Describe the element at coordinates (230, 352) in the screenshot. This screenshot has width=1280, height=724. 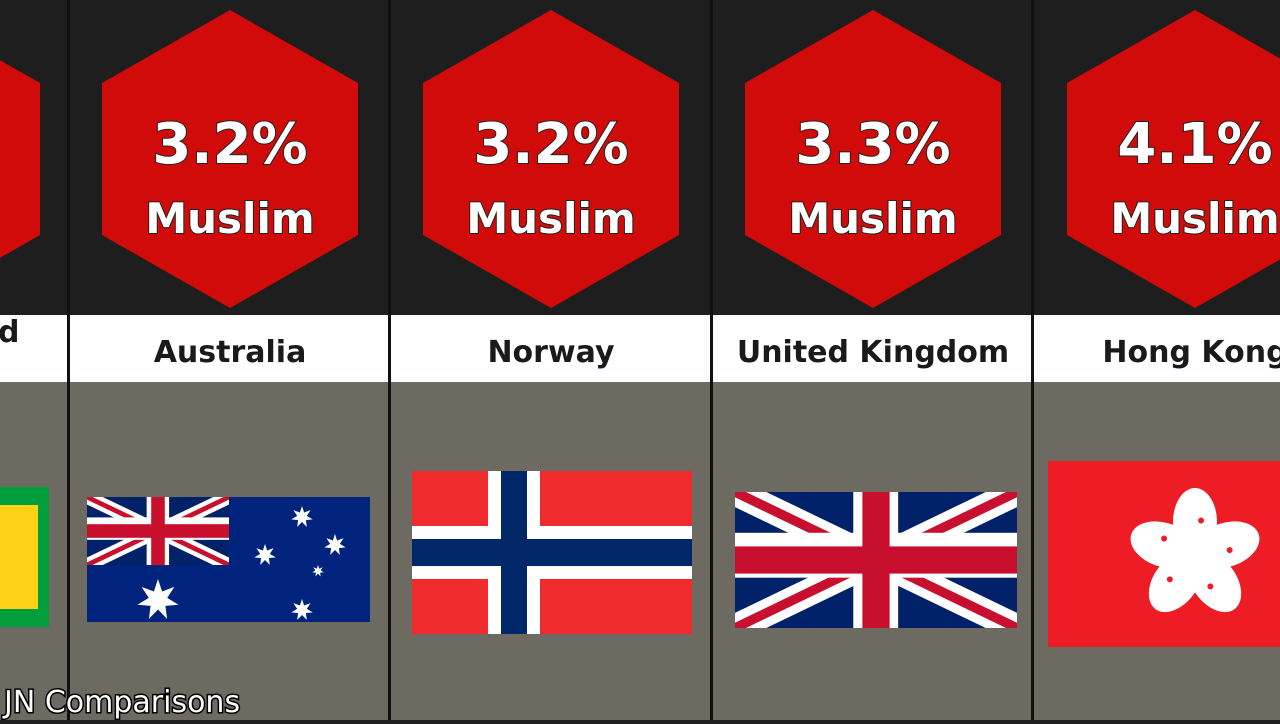
I see `country-label: Australia` at that location.